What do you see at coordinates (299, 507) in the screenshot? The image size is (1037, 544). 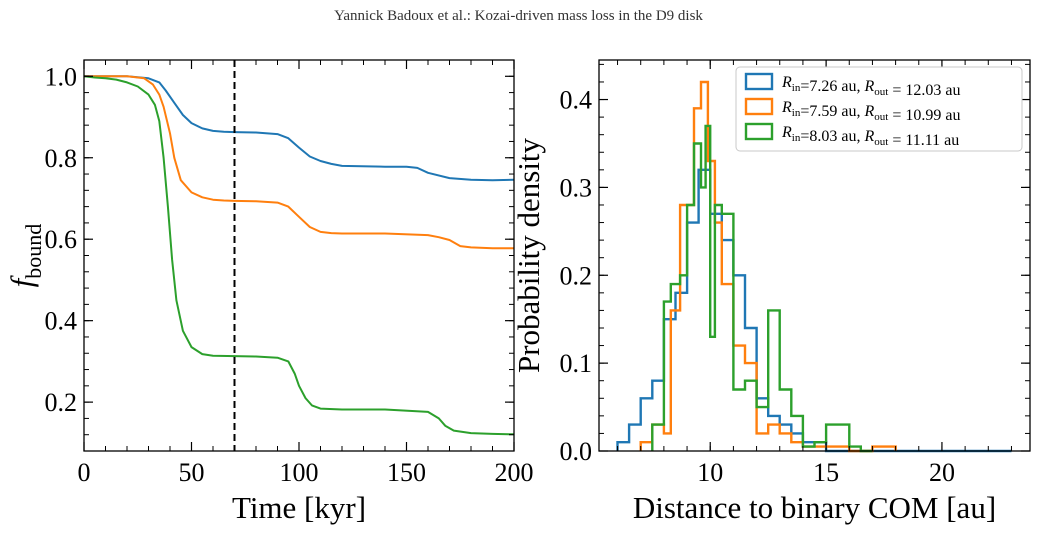 I see `x-axis-label: Time [kyr]` at bounding box center [299, 507].